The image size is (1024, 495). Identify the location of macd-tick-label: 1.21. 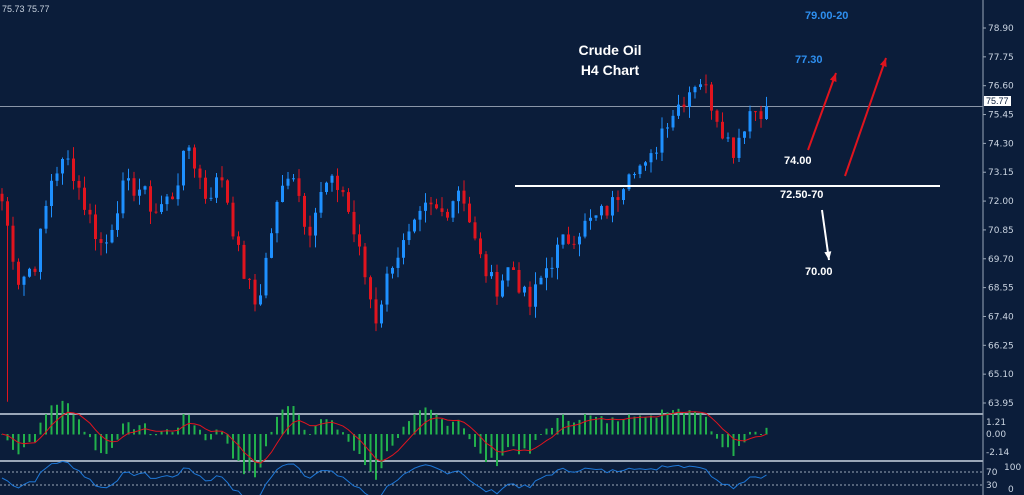
(996, 423).